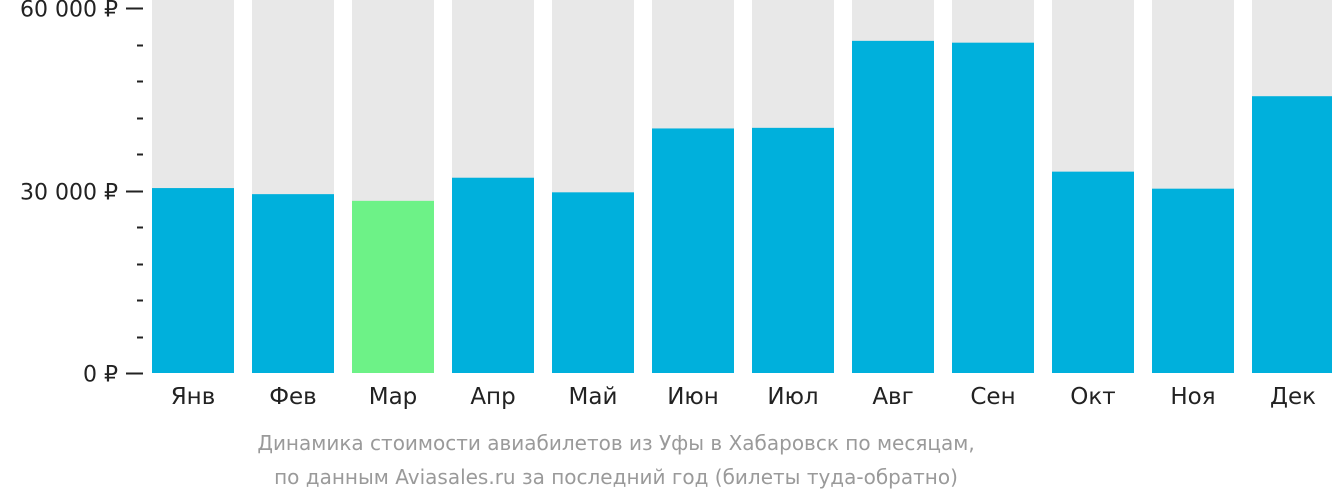 Image resolution: width=1332 pixels, height=502 pixels. Describe the element at coordinates (193, 397) in the screenshot. I see `x-tick-label: Янв` at that location.